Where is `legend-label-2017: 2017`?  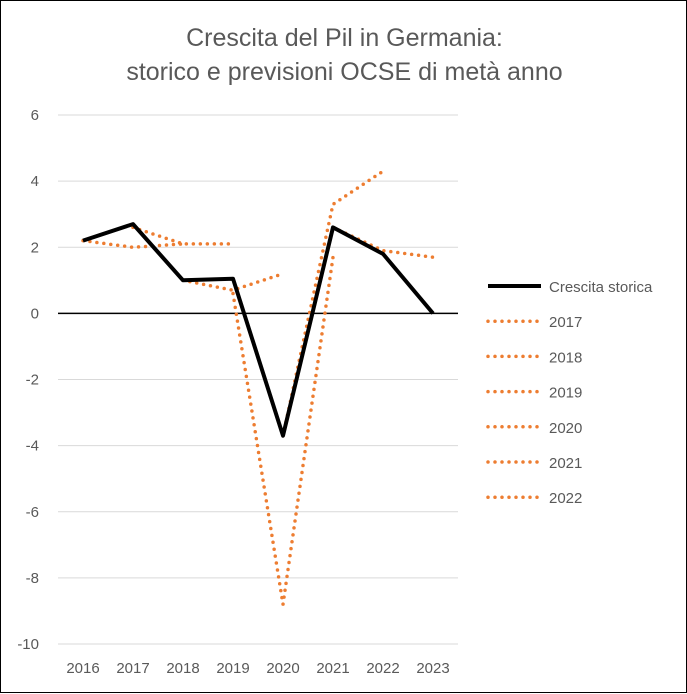 legend-label-2017: 2017 is located at coordinates (565, 322).